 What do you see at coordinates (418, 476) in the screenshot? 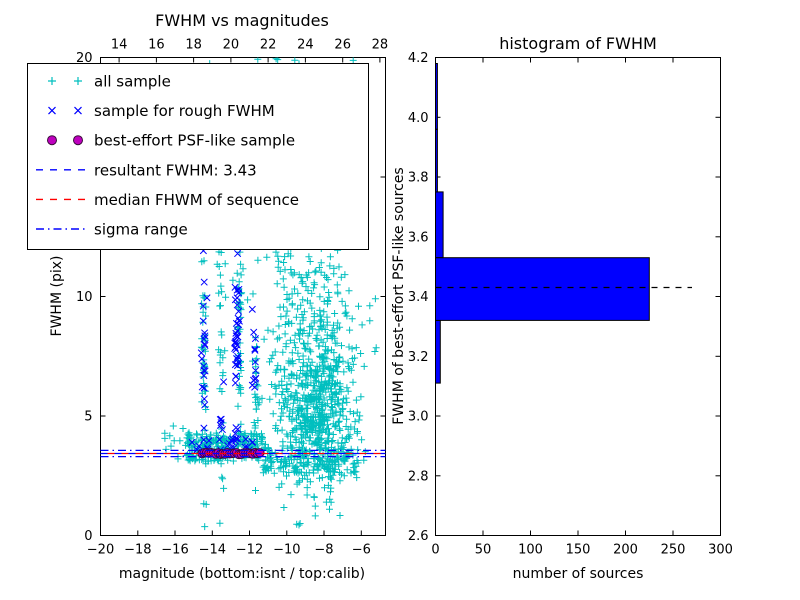
I see `svg-text: 2.8` at bounding box center [418, 476].